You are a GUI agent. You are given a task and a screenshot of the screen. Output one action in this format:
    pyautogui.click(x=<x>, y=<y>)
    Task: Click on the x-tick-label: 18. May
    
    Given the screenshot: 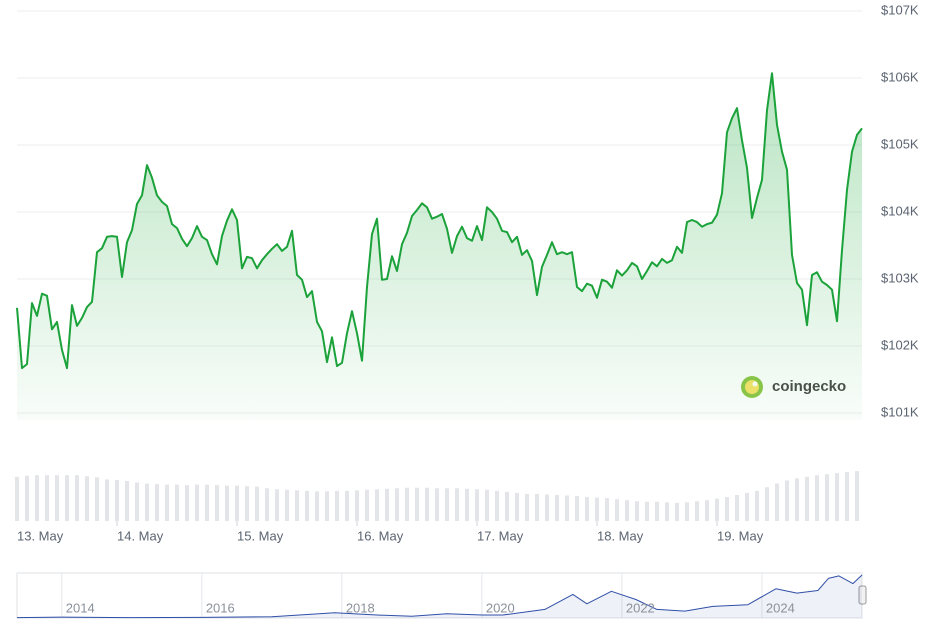 What is the action you would take?
    pyautogui.click(x=620, y=535)
    